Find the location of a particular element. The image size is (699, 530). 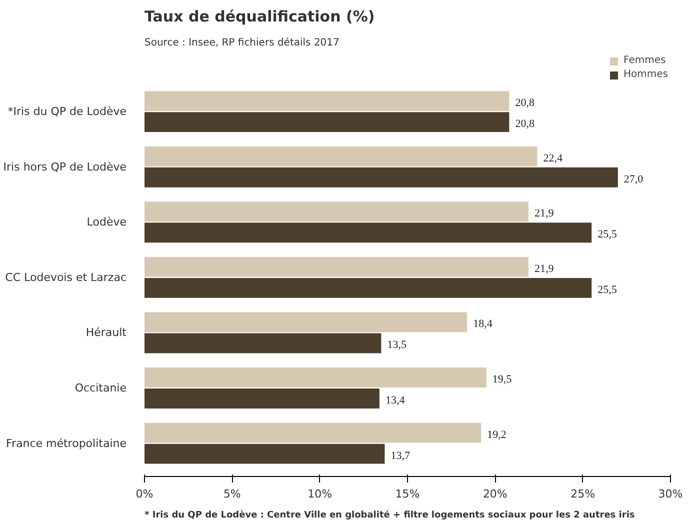

x-tick-label: 15% is located at coordinates (407, 494).